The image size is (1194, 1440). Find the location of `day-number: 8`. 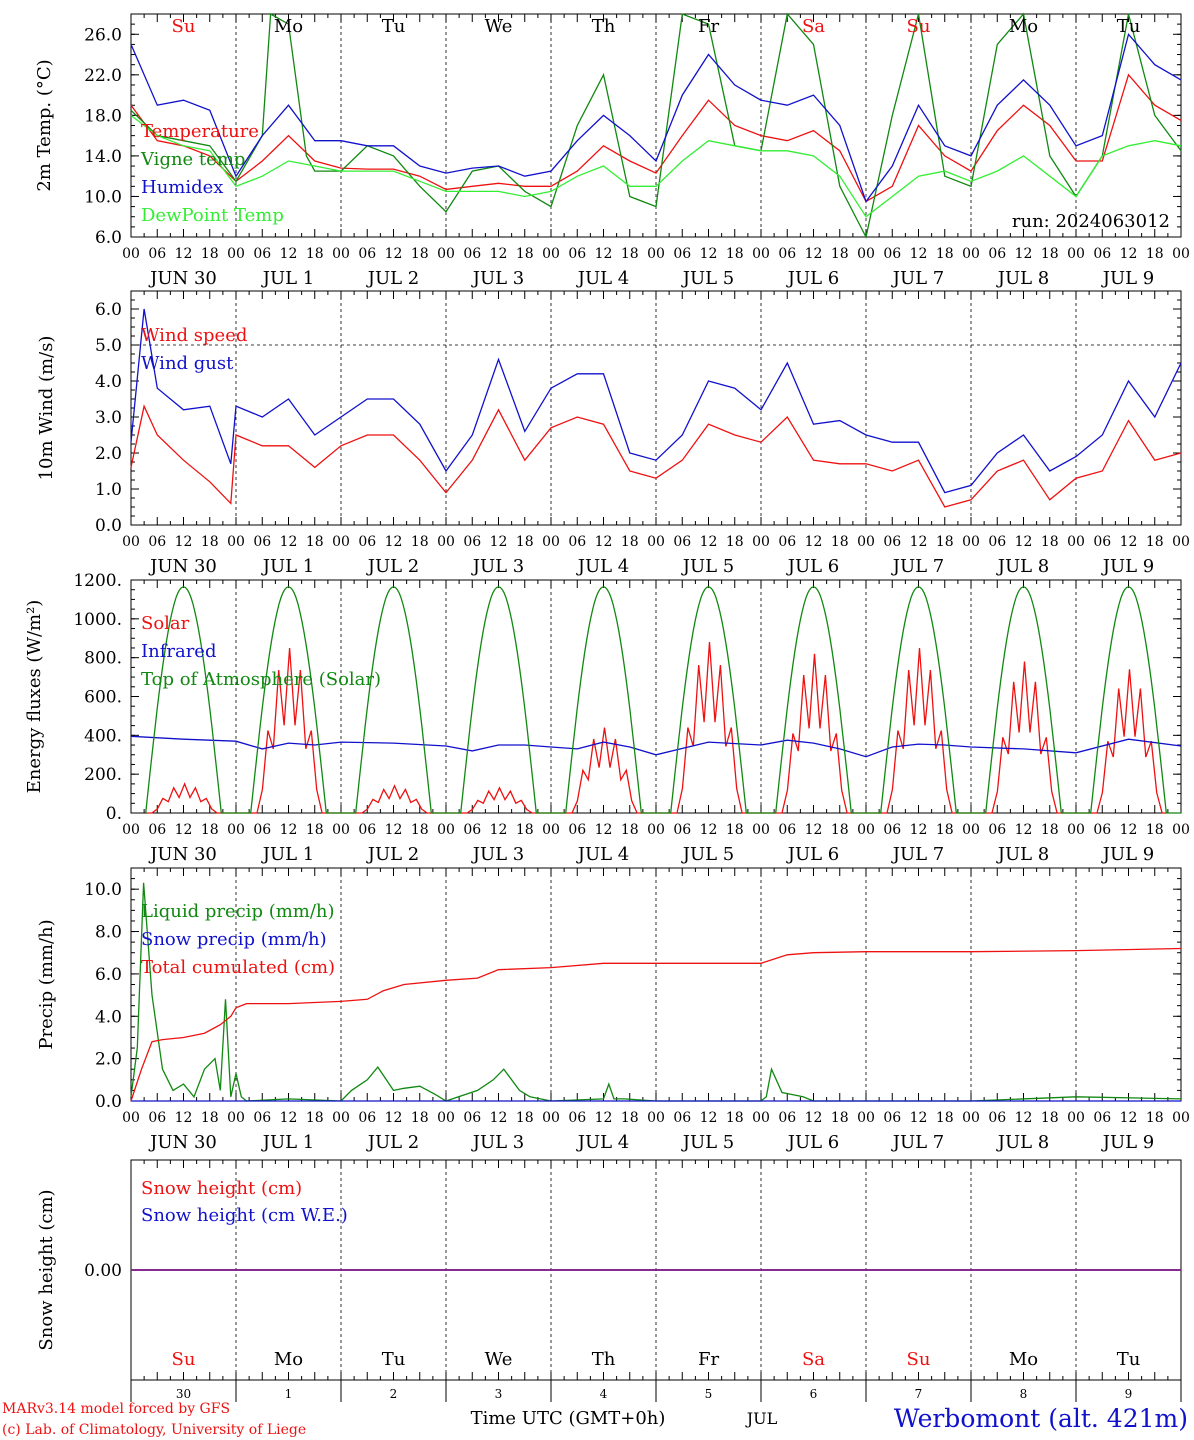

day-number: 8 is located at coordinates (1024, 1394).